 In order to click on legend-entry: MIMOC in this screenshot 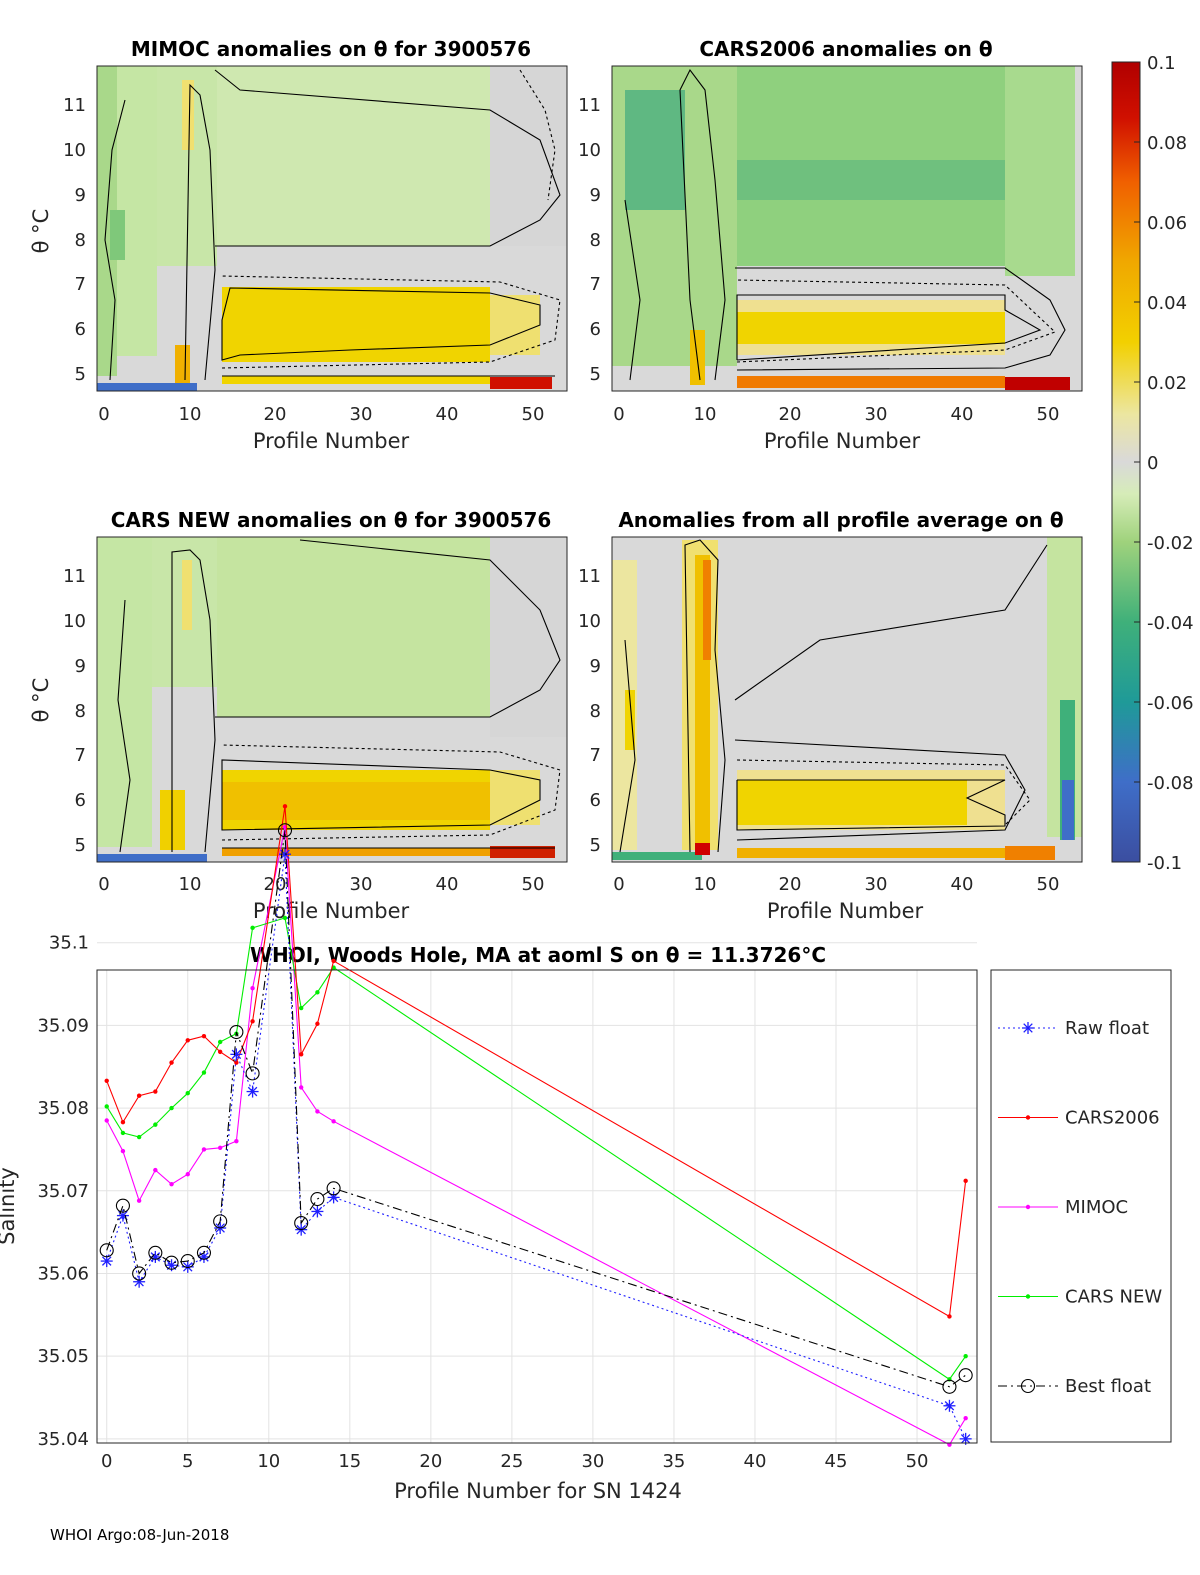, I will do `click(1063, 1207)`.